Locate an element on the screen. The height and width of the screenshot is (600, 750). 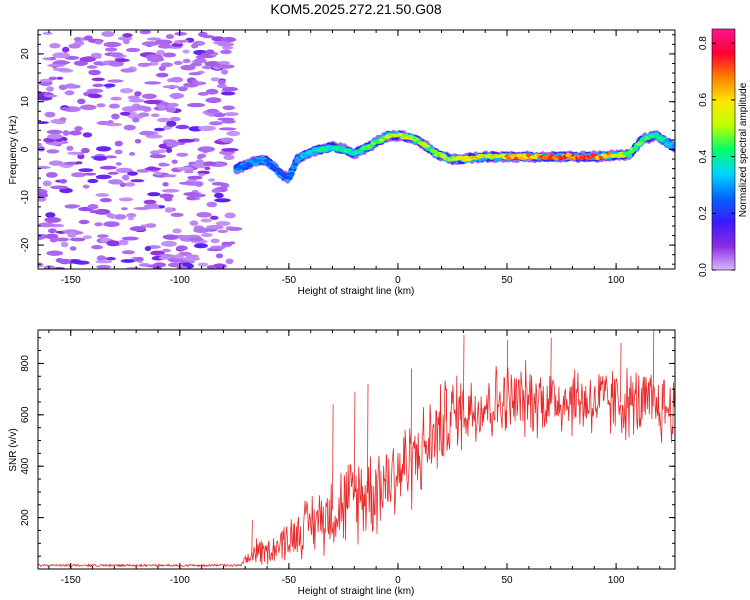
colorbar-label: Normalized spectral amplitude is located at coordinates (743, 149).